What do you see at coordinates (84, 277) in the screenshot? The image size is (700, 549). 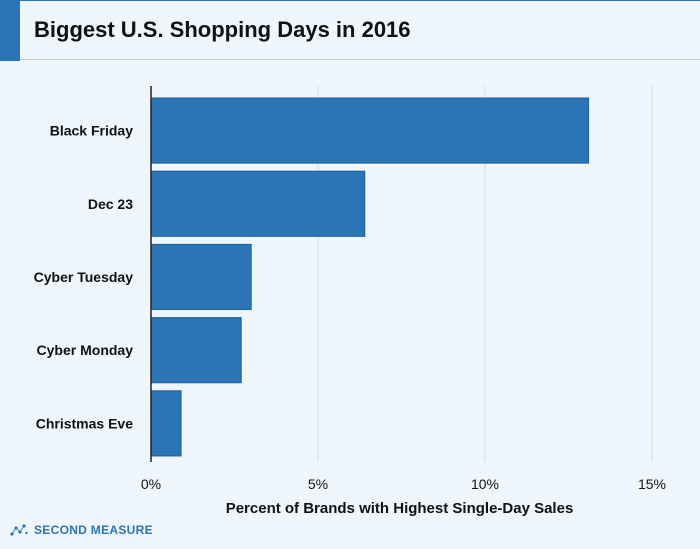 I see `category-label: Cyber Tuesday` at bounding box center [84, 277].